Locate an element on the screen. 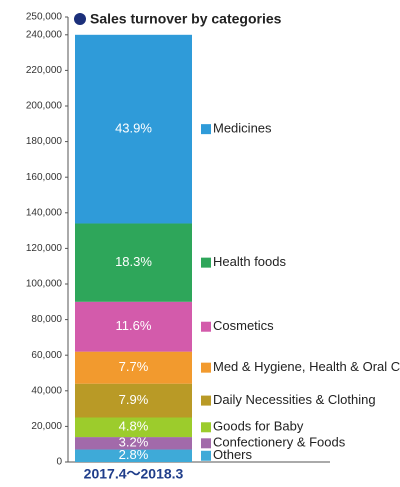  y-tick-label: 220,000 is located at coordinates (44, 70).